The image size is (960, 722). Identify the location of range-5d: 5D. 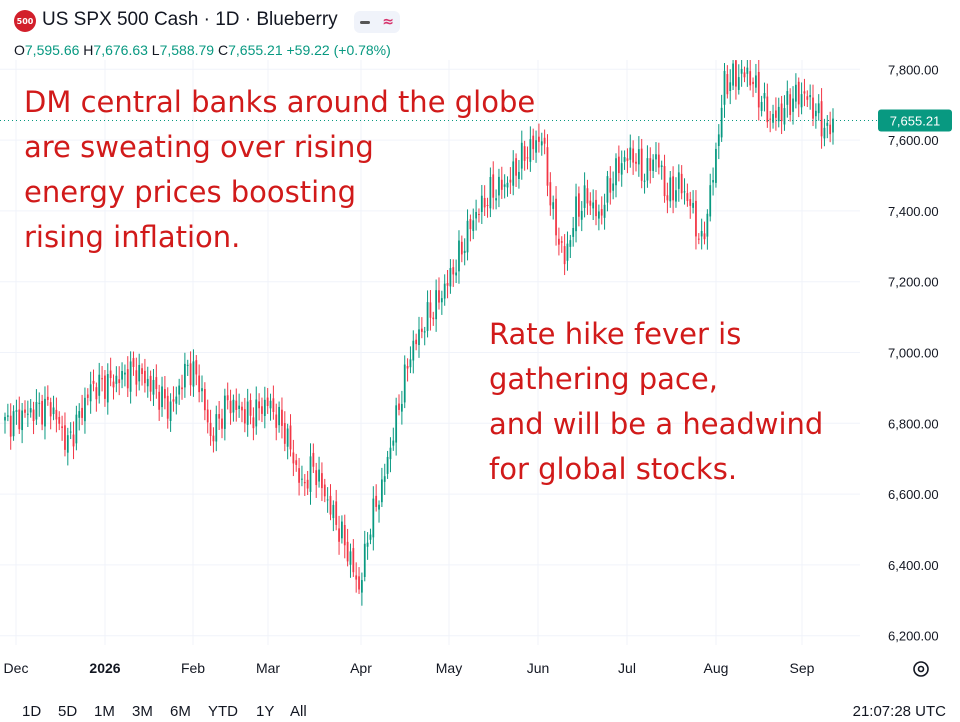
(68, 711).